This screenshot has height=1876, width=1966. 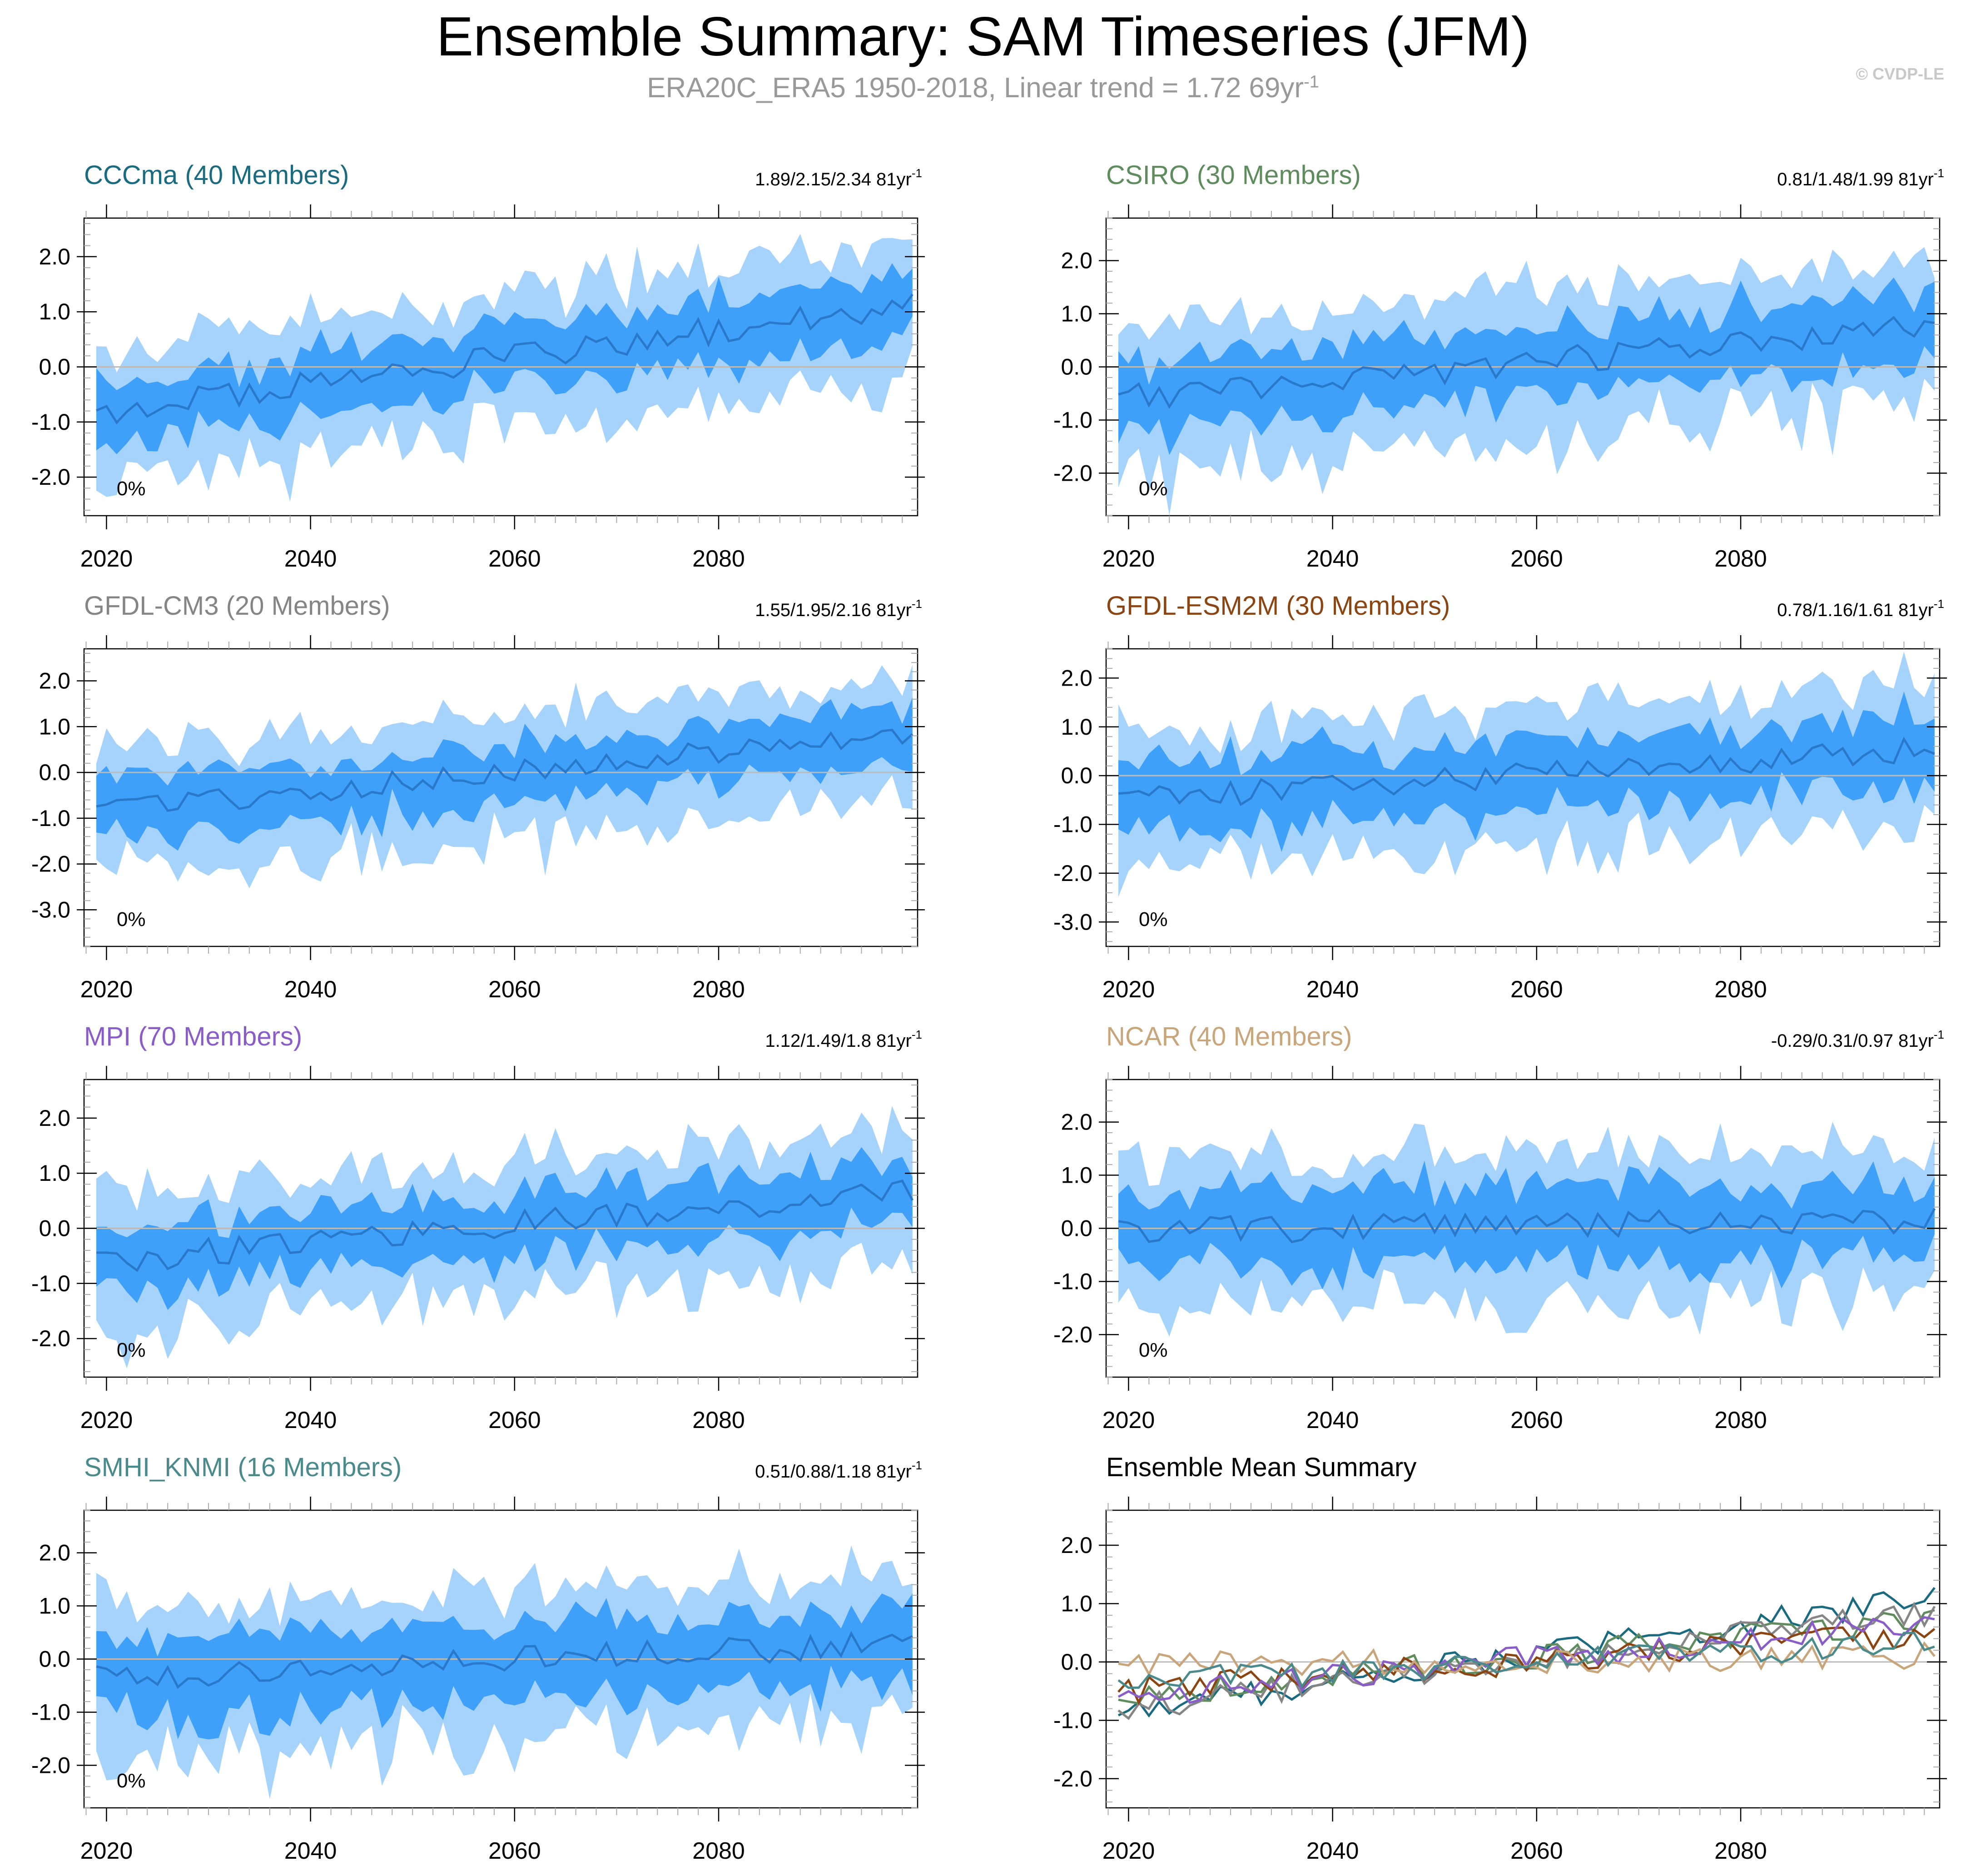 What do you see at coordinates (1860, 177) in the screenshot?
I see `trend-label: 0.81/1.48/1.99 81yr-1` at bounding box center [1860, 177].